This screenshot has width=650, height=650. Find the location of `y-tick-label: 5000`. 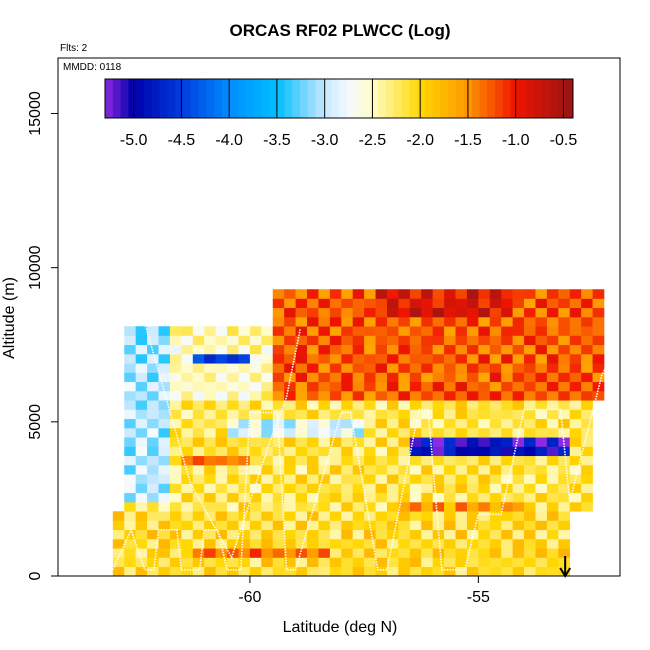

y-tick-label: 5000 is located at coordinates (35, 422).